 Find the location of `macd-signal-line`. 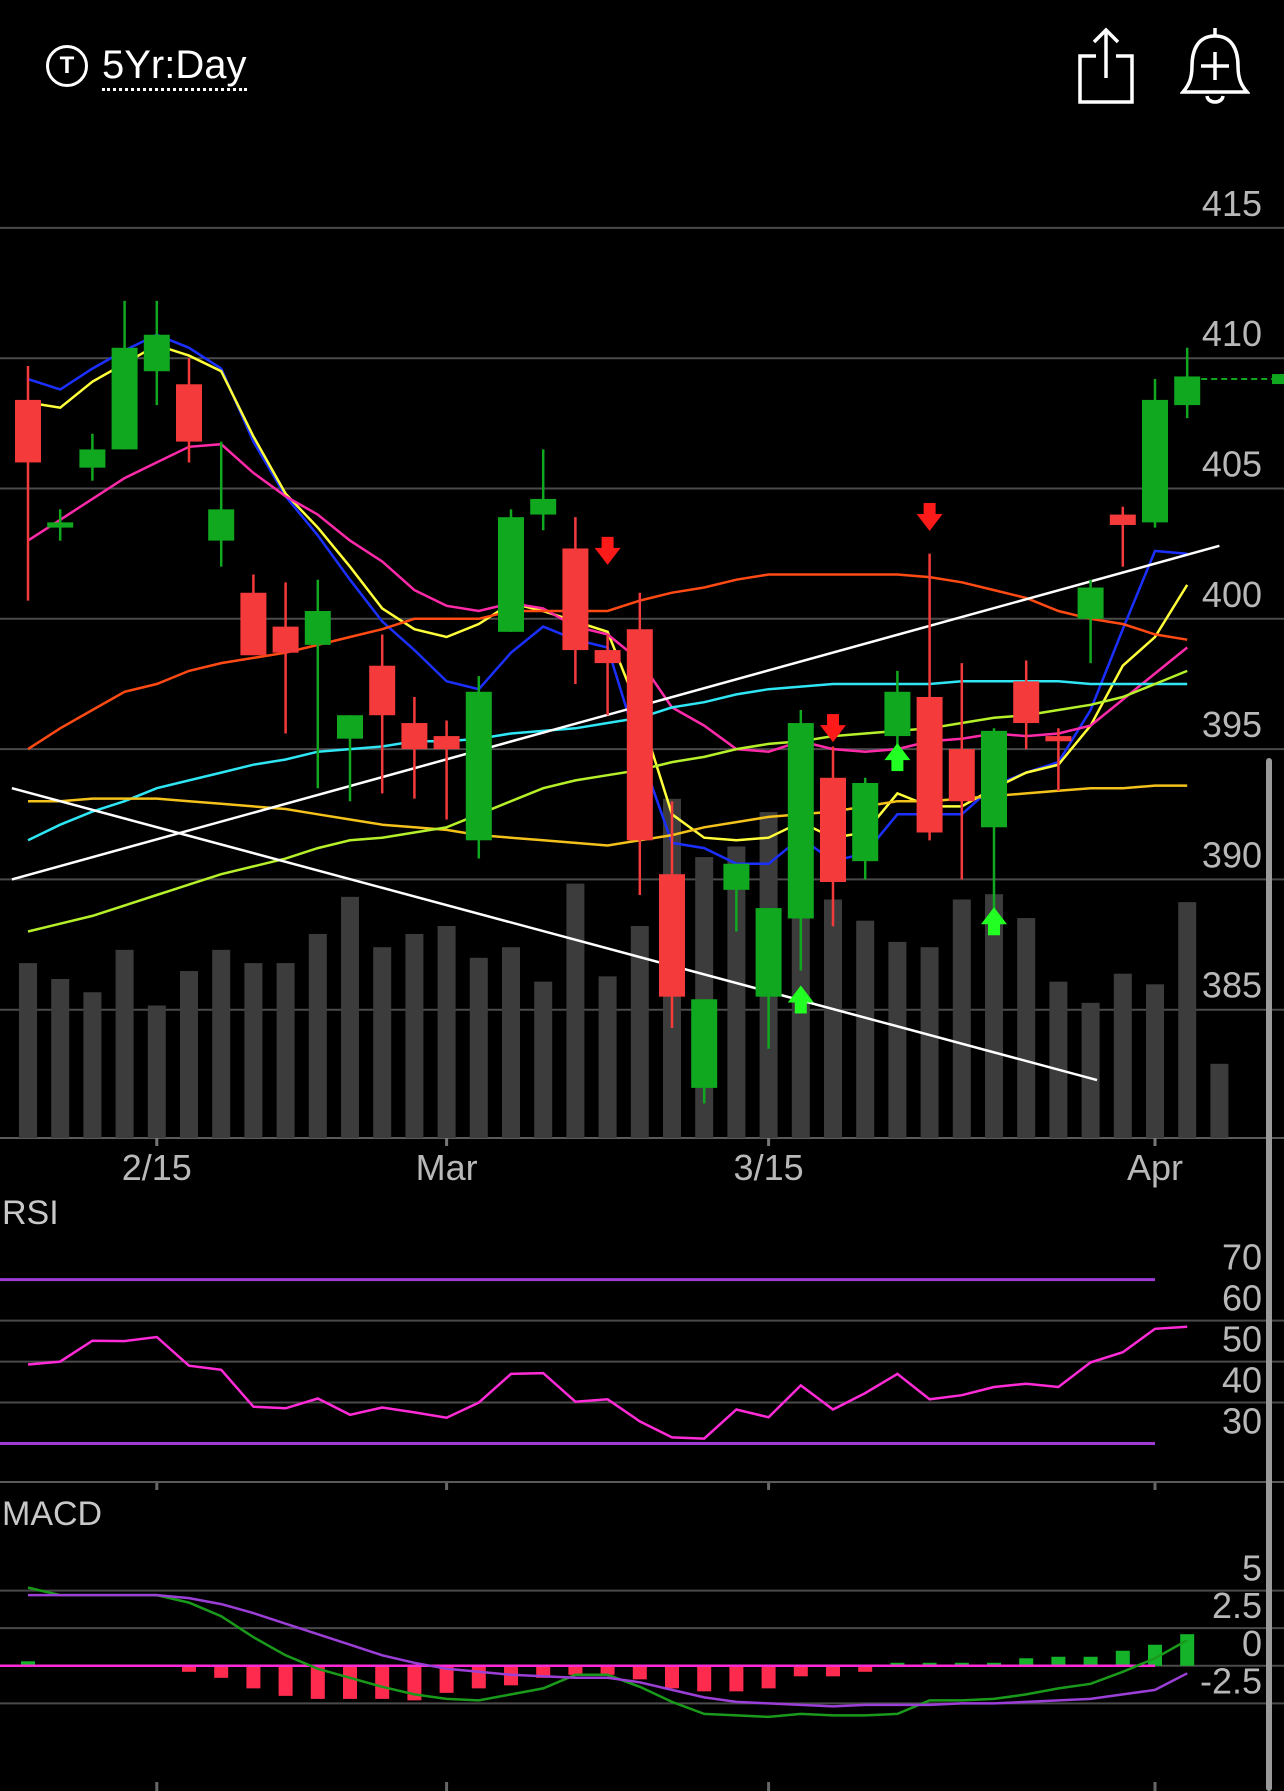

macd-signal-line is located at coordinates (608, 1650).